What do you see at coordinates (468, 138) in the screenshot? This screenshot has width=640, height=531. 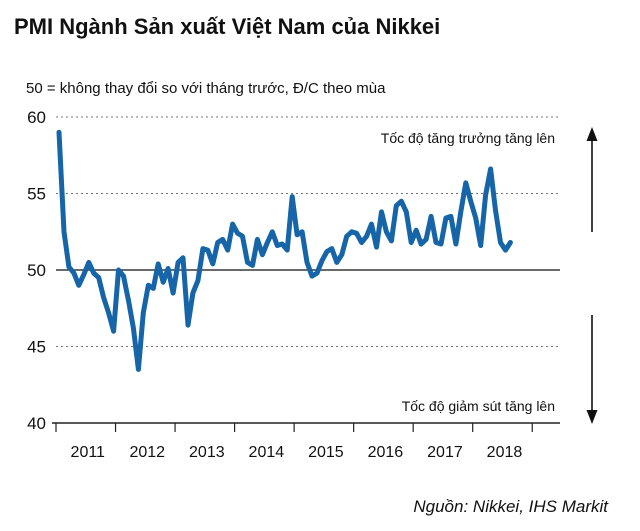 I see `annotation-up: Tốc độ tăng trưởng tăng lên` at bounding box center [468, 138].